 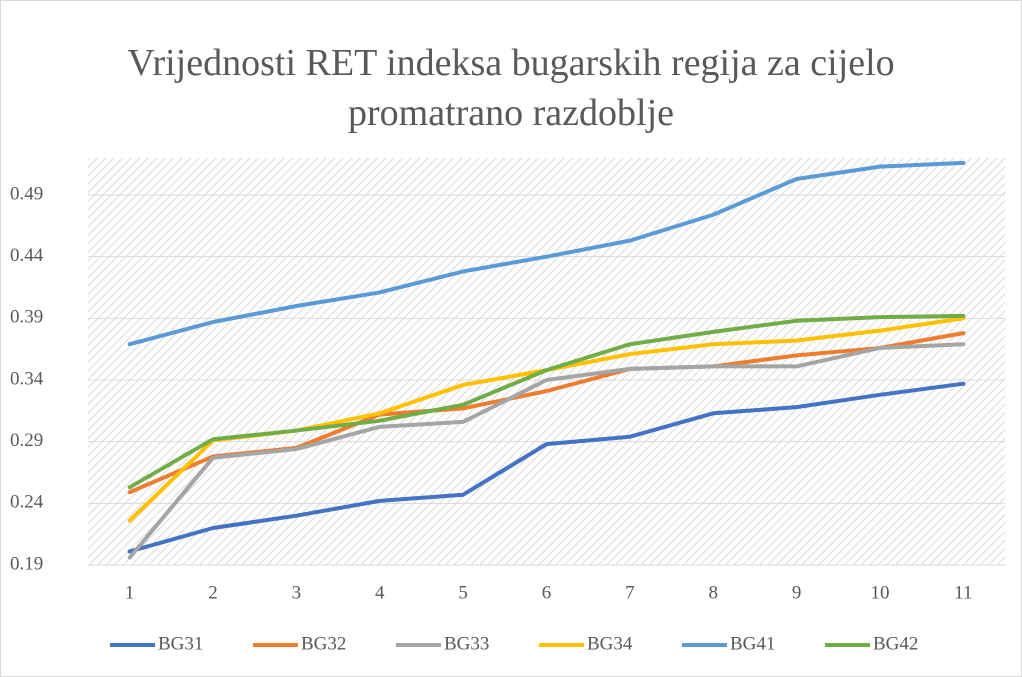 What do you see at coordinates (630, 592) in the screenshot?
I see `x-tick-label: 7` at bounding box center [630, 592].